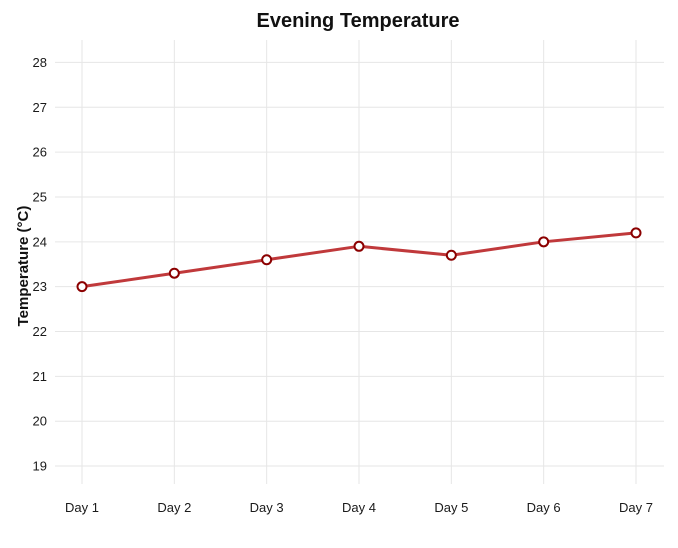 This screenshot has height=548, width=678. What do you see at coordinates (40, 264) in the screenshot?
I see `y-tick-labels: 19 20 21 22 23 24 25 26 27 28` at bounding box center [40, 264].